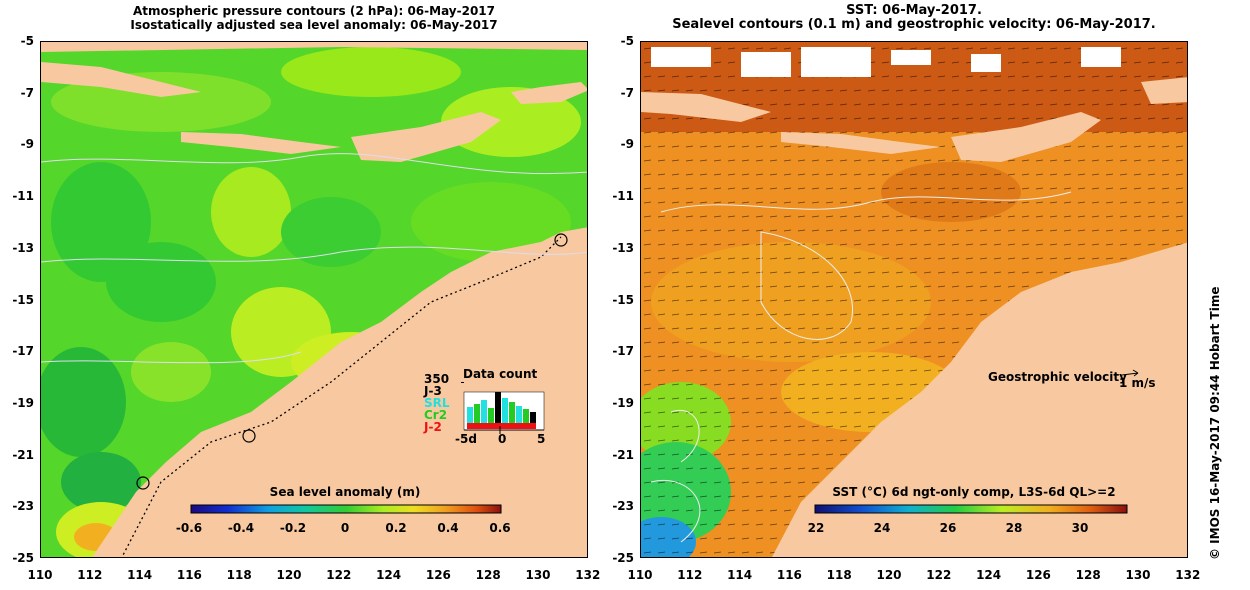 The image size is (1250, 590). I want to click on sla-colorbar-tick: 0, so click(345, 528).